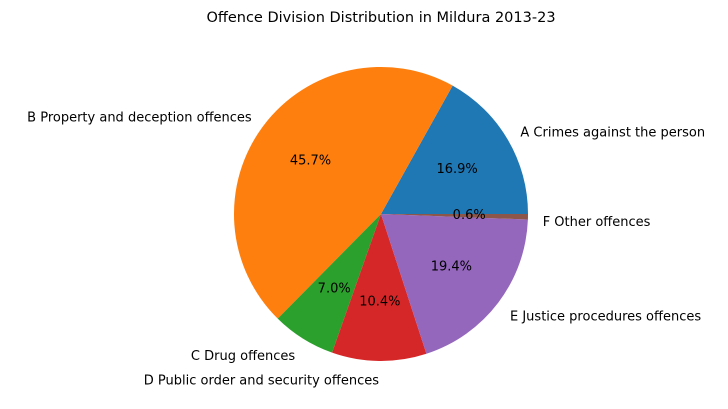 This screenshot has width=728, height=409. What do you see at coordinates (597, 222) in the screenshot?
I see `slice-label-f-other-offences: F Other offences` at bounding box center [597, 222].